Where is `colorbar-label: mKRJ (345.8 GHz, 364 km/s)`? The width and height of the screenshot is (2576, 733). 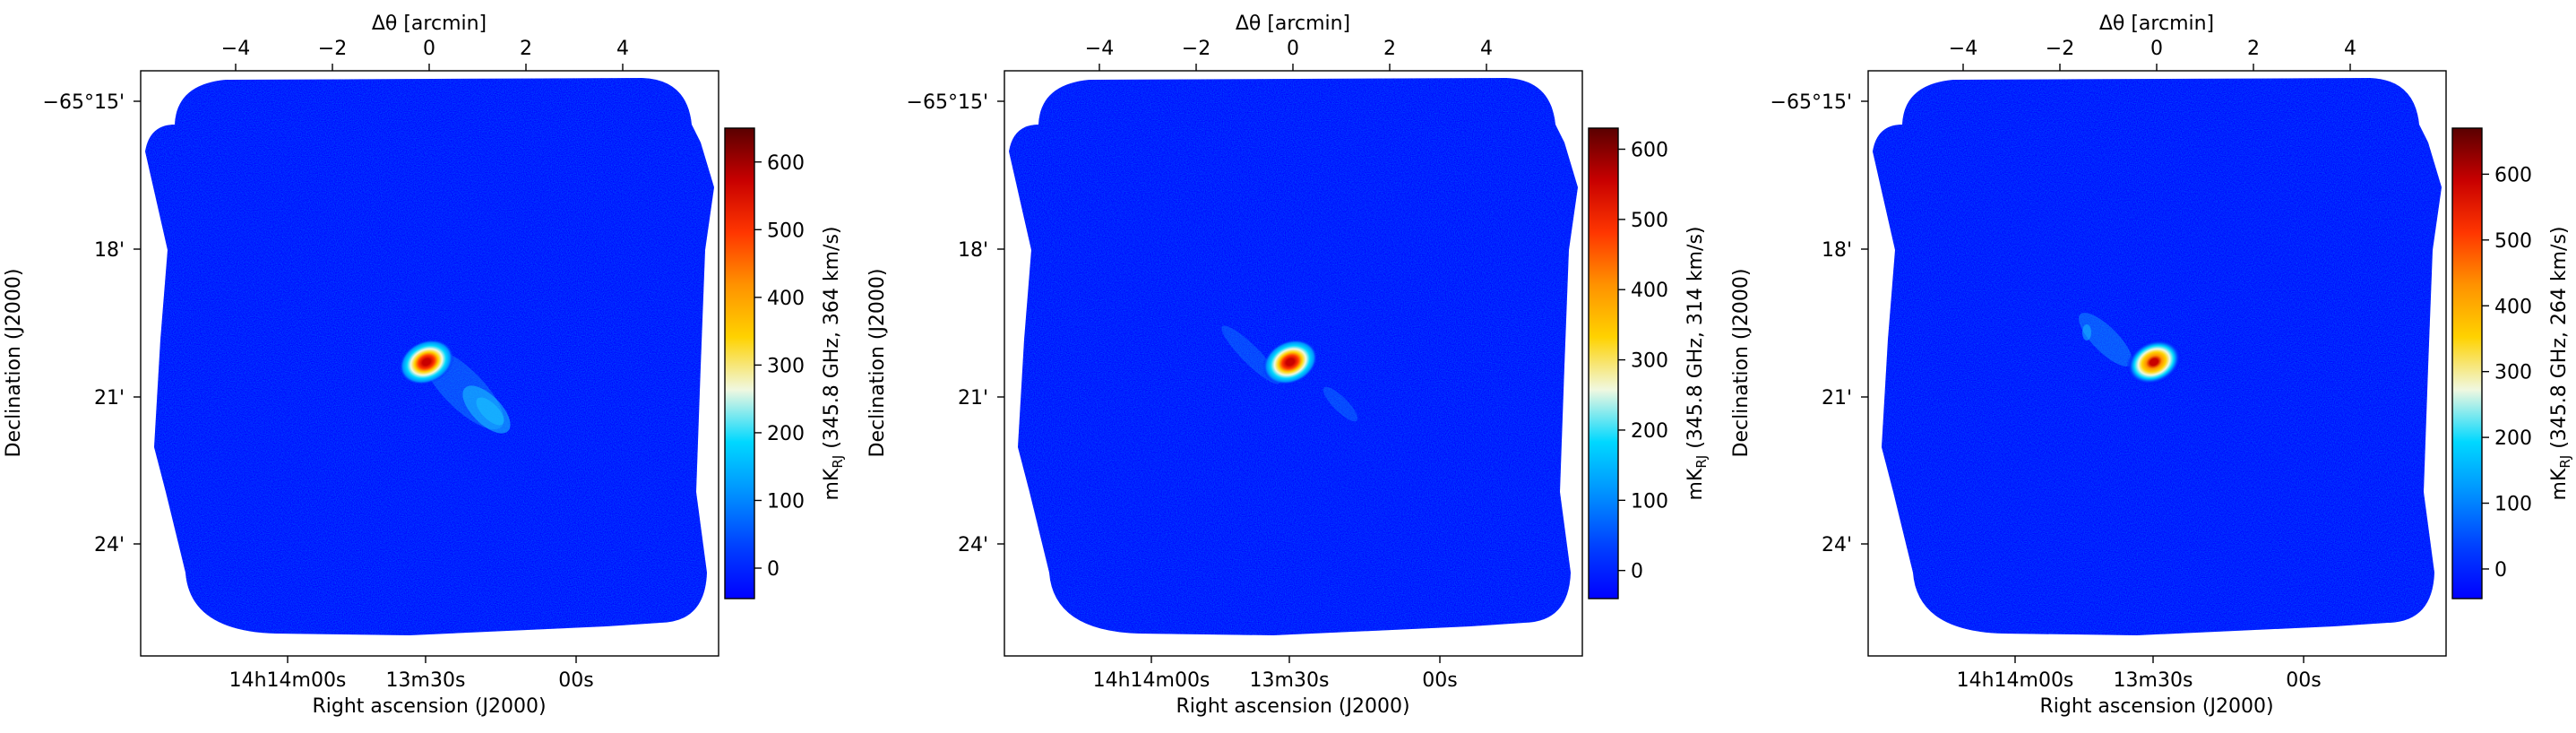 colorbar-label: mKRJ (345.8 GHz, 364 km/s) is located at coordinates (834, 363).